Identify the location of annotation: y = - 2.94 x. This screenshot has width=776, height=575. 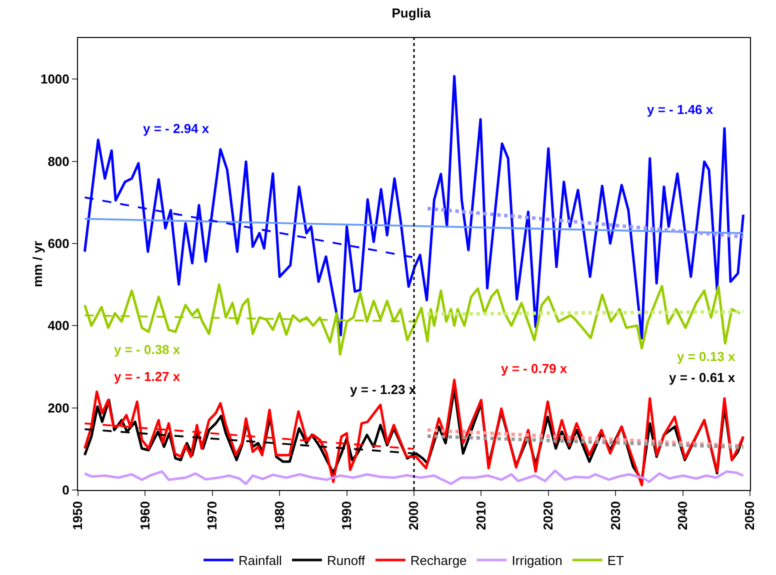
(176, 128).